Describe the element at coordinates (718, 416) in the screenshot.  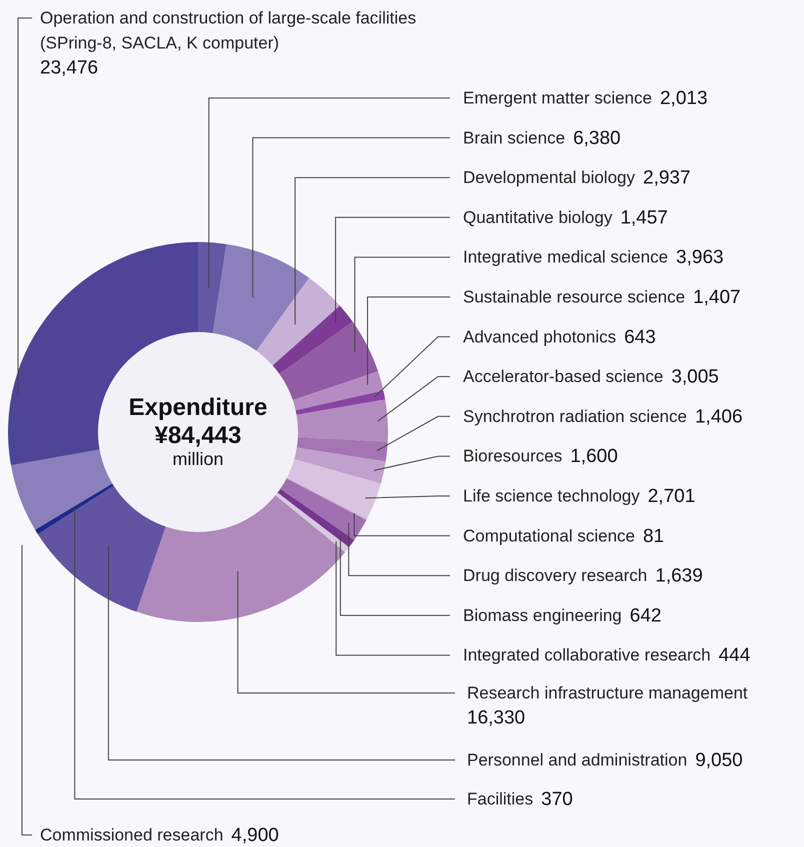
I see `data-label: 1,406` at that location.